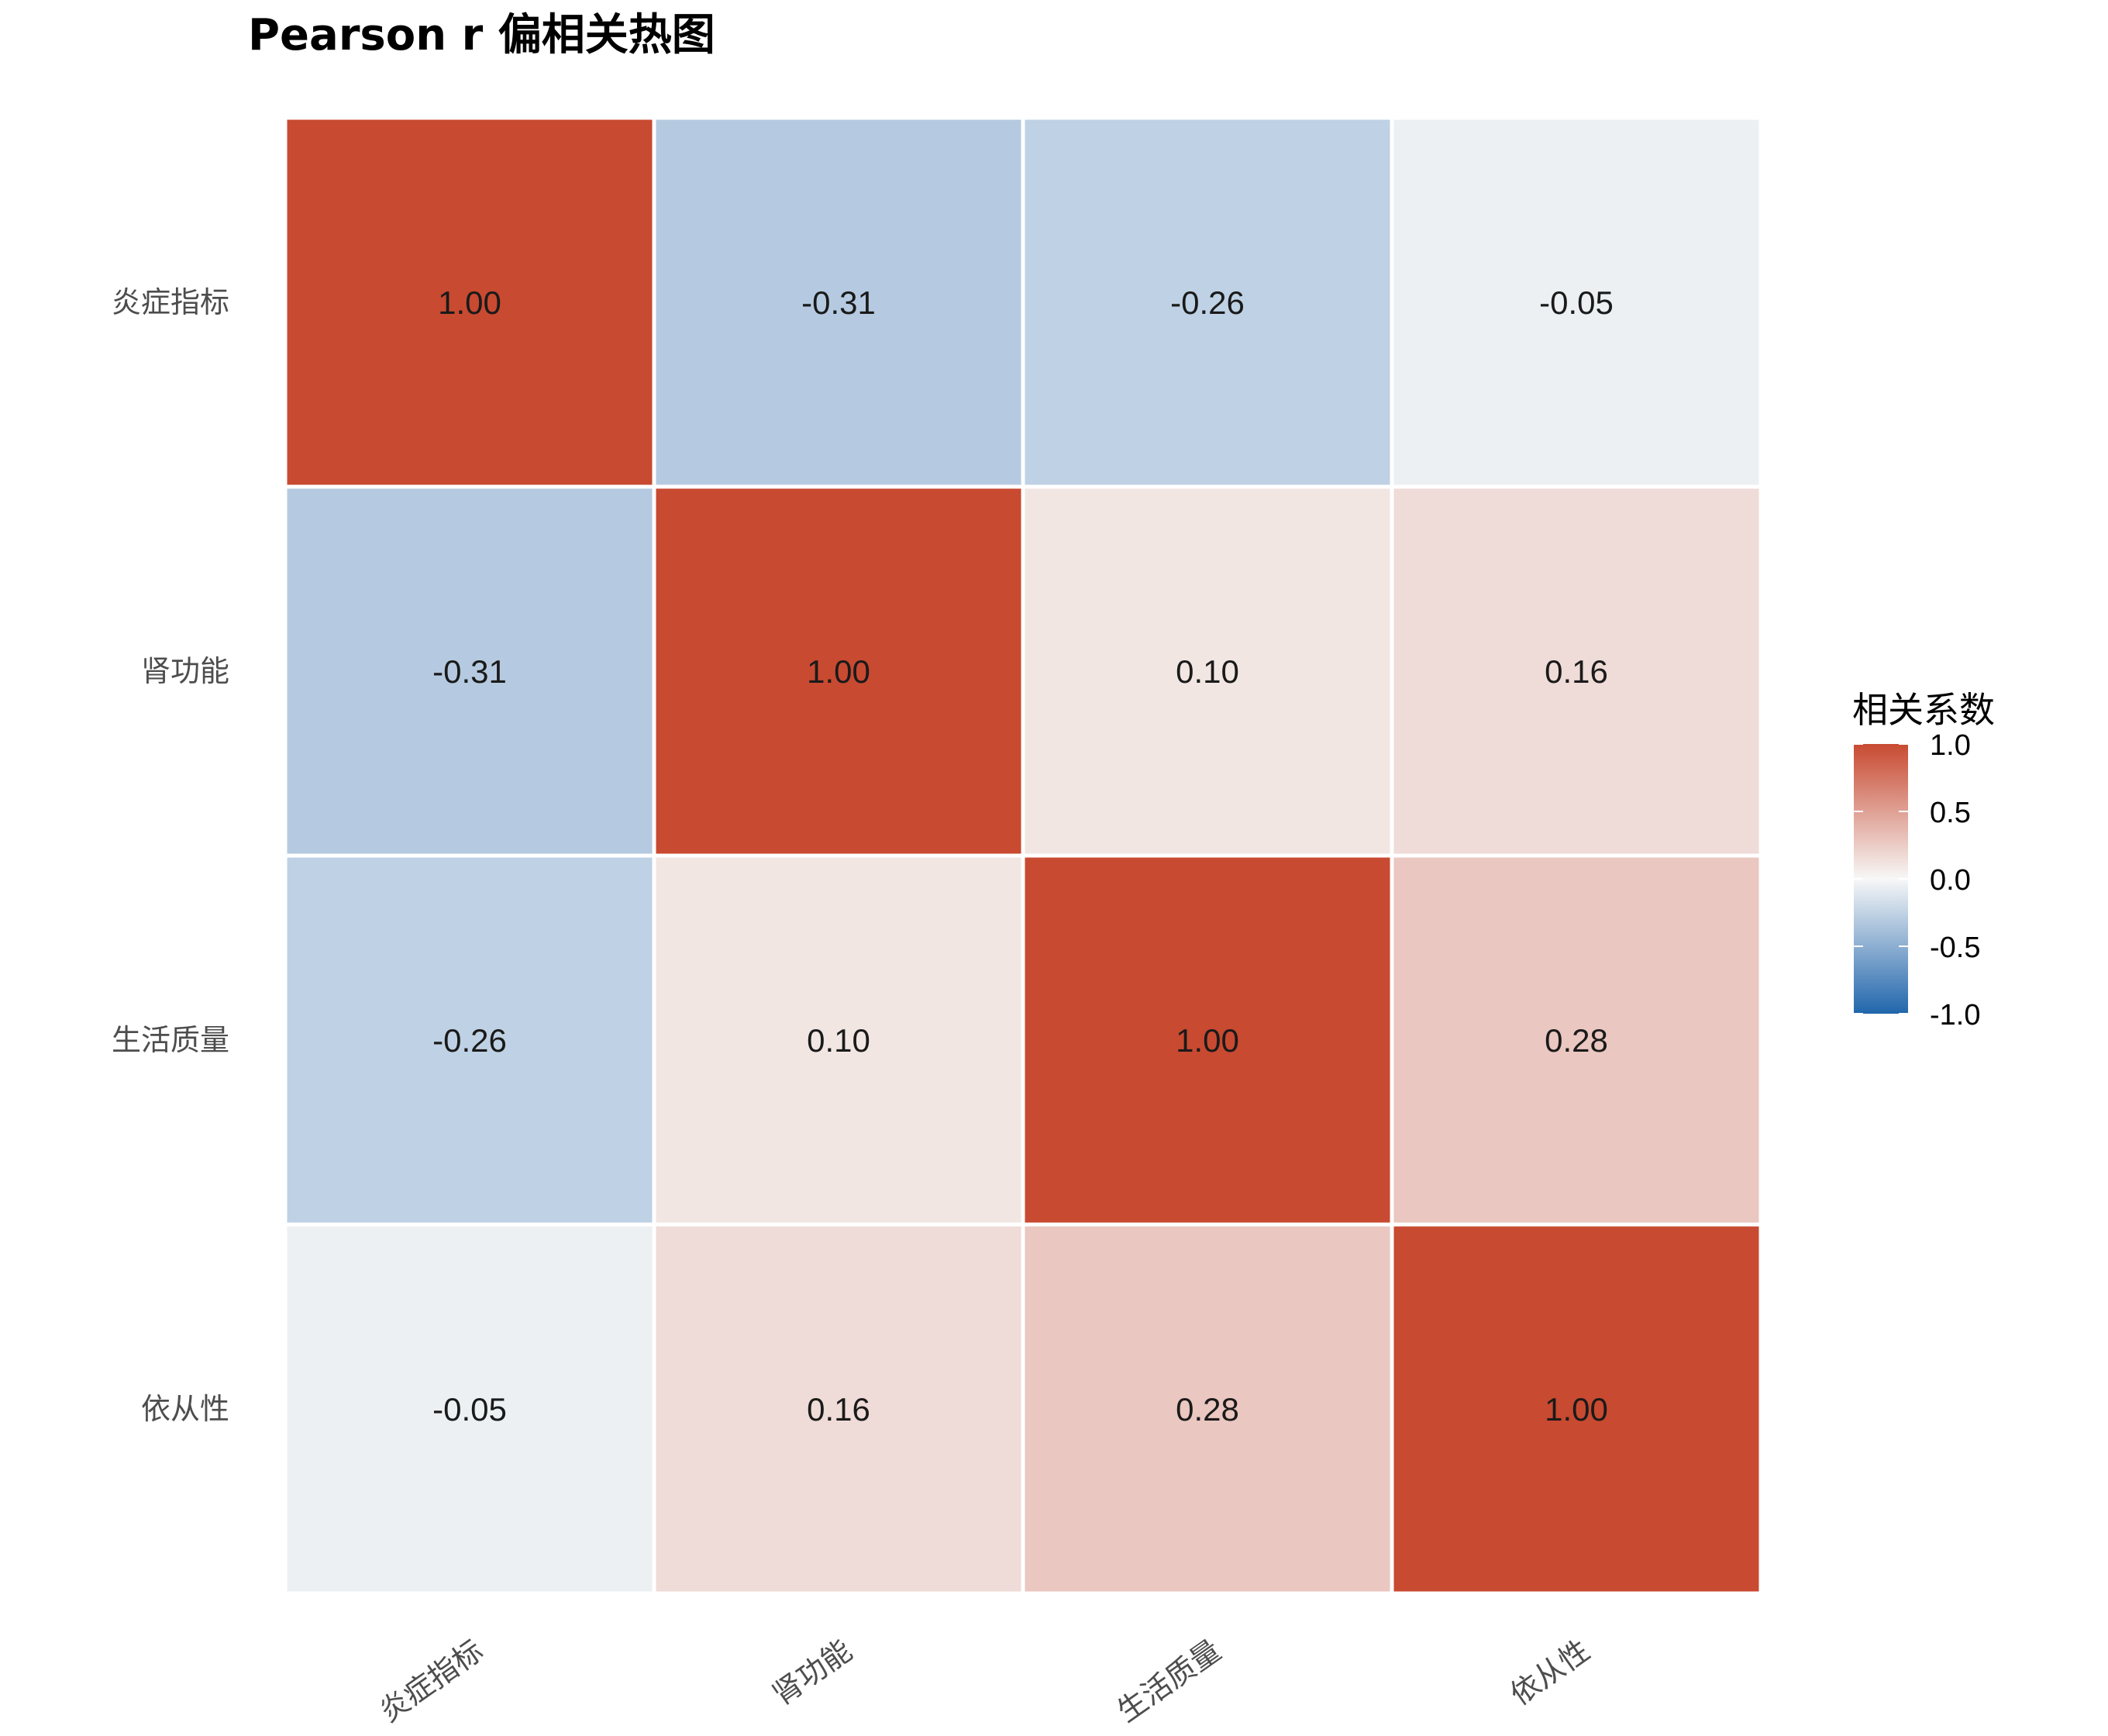 The width and height of the screenshot is (2108, 1736). Describe the element at coordinates (431, 1681) in the screenshot. I see `x-tick-label: 炎症指标` at that location.